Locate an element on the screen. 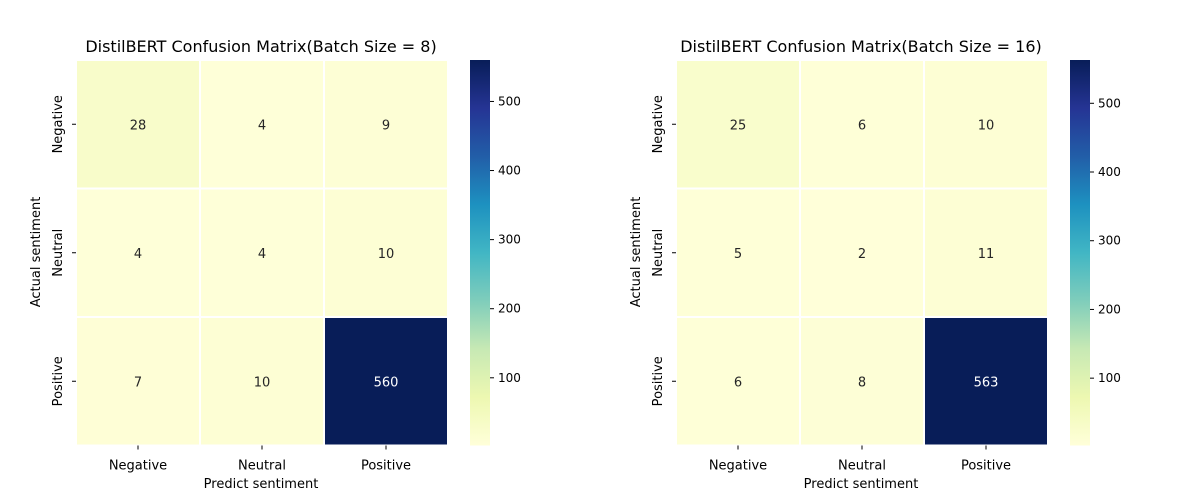 The height and width of the screenshot is (500, 1200). cell-value-label: 25 is located at coordinates (738, 125).